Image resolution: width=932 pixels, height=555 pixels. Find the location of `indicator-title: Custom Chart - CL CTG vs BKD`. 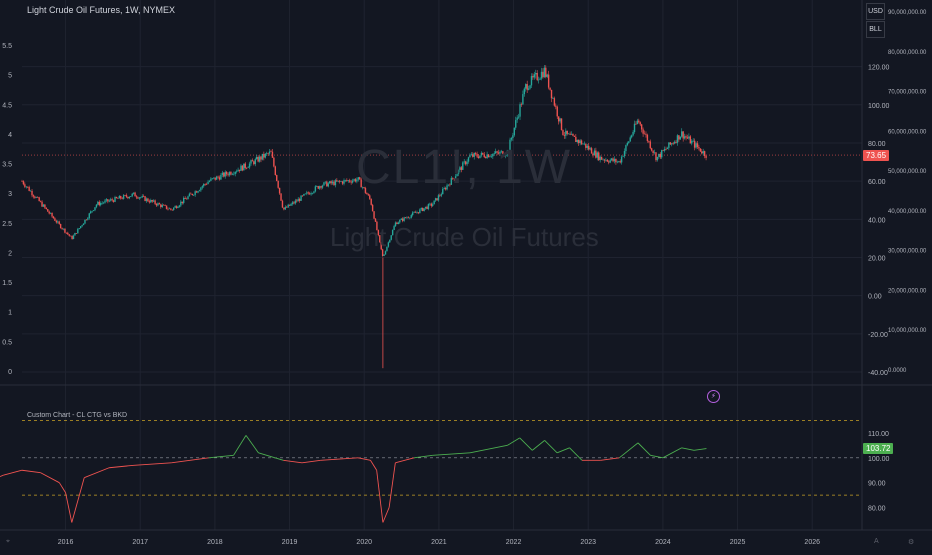

indicator-title: Custom Chart - CL CTG vs BKD is located at coordinates (77, 415).